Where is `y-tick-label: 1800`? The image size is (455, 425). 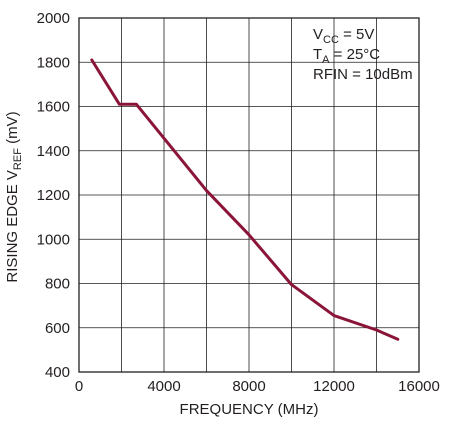 y-tick-label: 1800 is located at coordinates (53, 62).